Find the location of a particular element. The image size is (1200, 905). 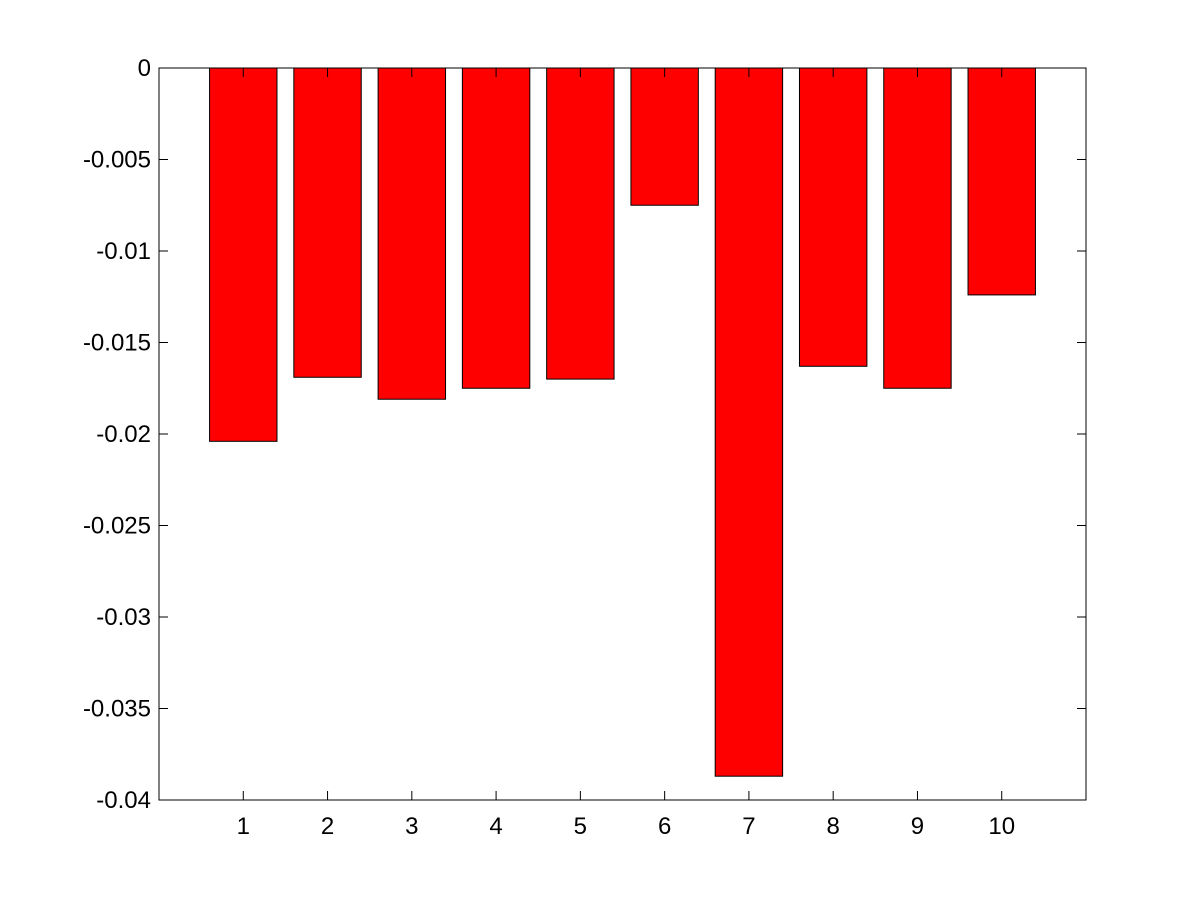

y-tick-label: -0.035 is located at coordinates (117, 709).